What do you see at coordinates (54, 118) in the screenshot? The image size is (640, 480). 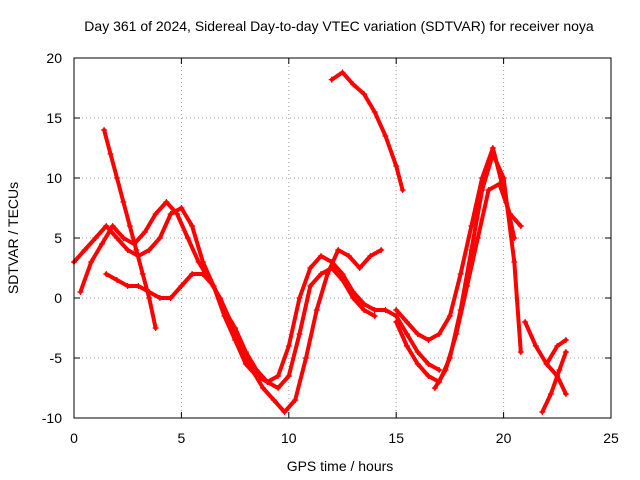 I see `y-tick-label: 15` at bounding box center [54, 118].